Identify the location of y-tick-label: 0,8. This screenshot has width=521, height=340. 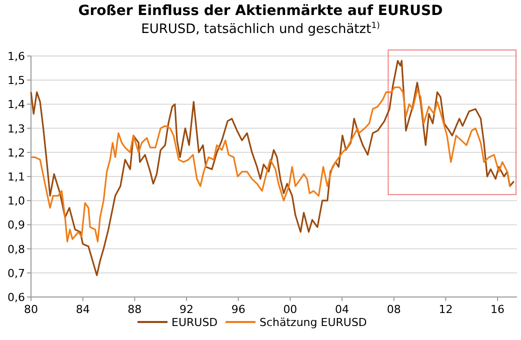
(16, 249).